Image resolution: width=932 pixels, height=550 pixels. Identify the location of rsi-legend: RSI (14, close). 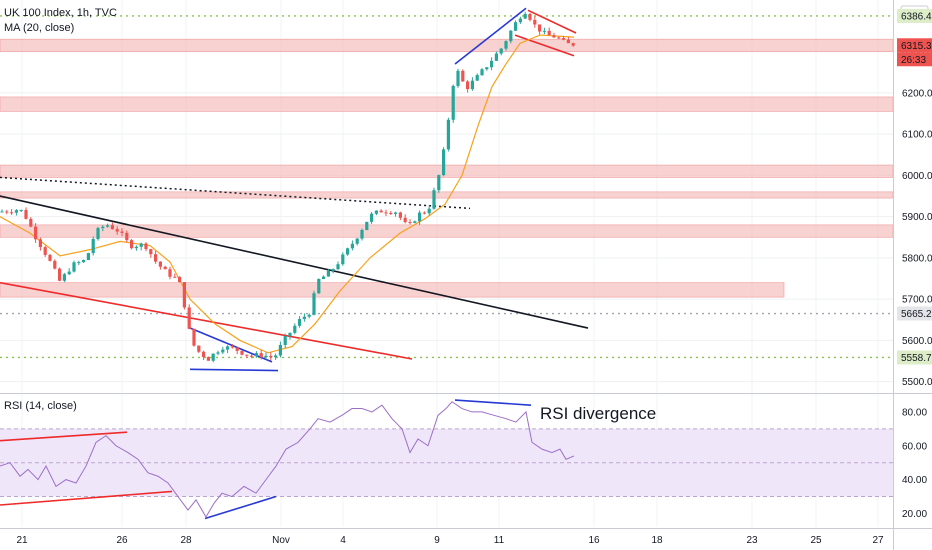
(40, 406).